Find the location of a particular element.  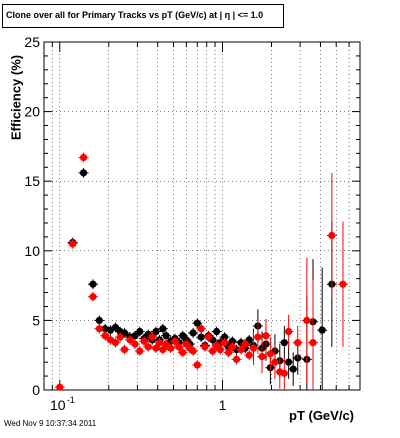

y-tick-label: 15 is located at coordinates (32, 181).